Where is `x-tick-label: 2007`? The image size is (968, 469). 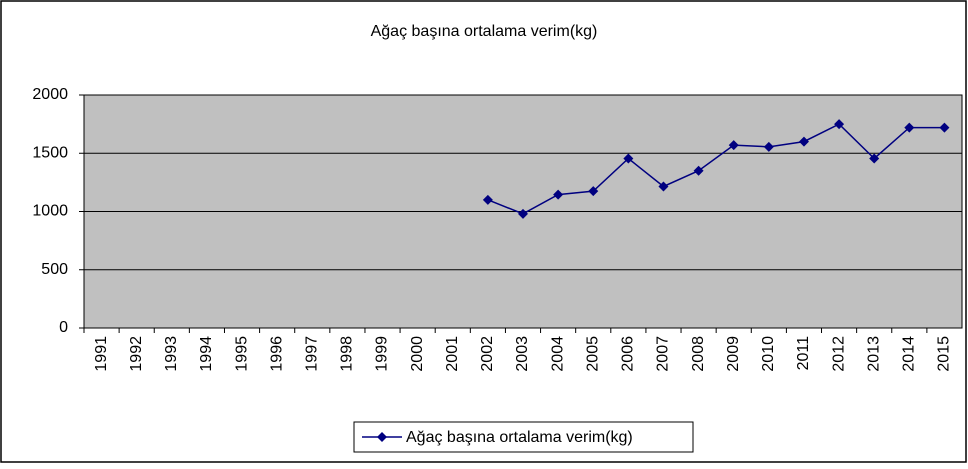
x-tick-label: 2007 is located at coordinates (663, 354).